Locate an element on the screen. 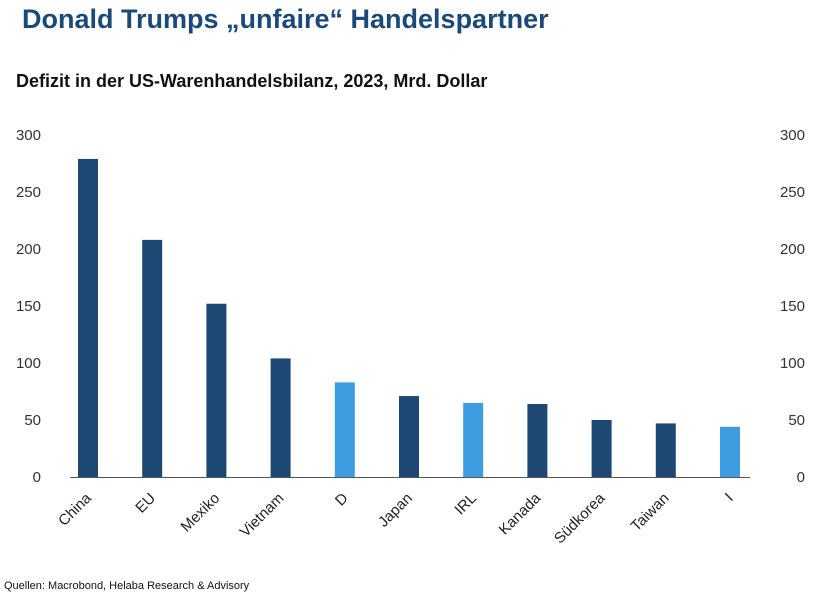 Image resolution: width=813 pixels, height=598 pixels. bar-s-dkorea is located at coordinates (601, 448).